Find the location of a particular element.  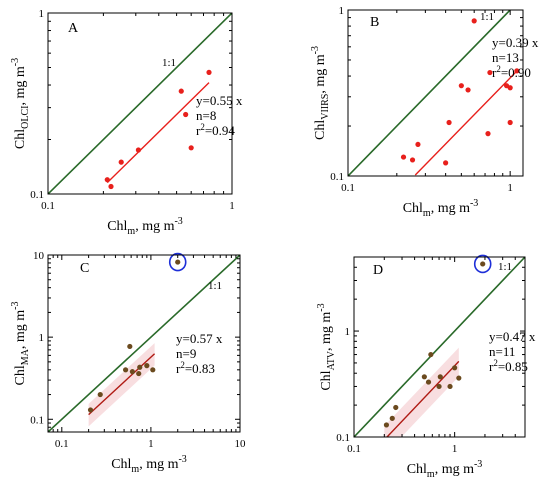

r-squared-value: =0.90 is located at coordinates (516, 72).